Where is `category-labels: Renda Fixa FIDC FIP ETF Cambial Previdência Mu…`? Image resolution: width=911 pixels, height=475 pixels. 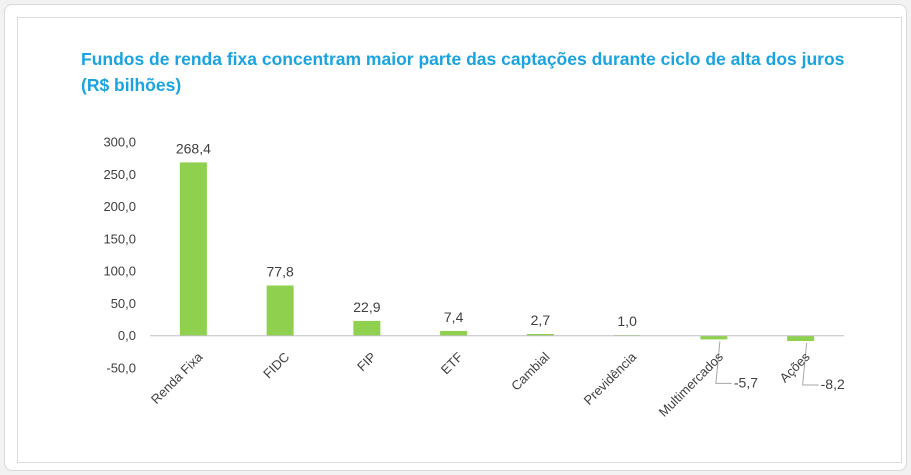 category-labels: Renda Fixa FIDC FIP ETF Cambial Previdência Mu… is located at coordinates (480, 384).